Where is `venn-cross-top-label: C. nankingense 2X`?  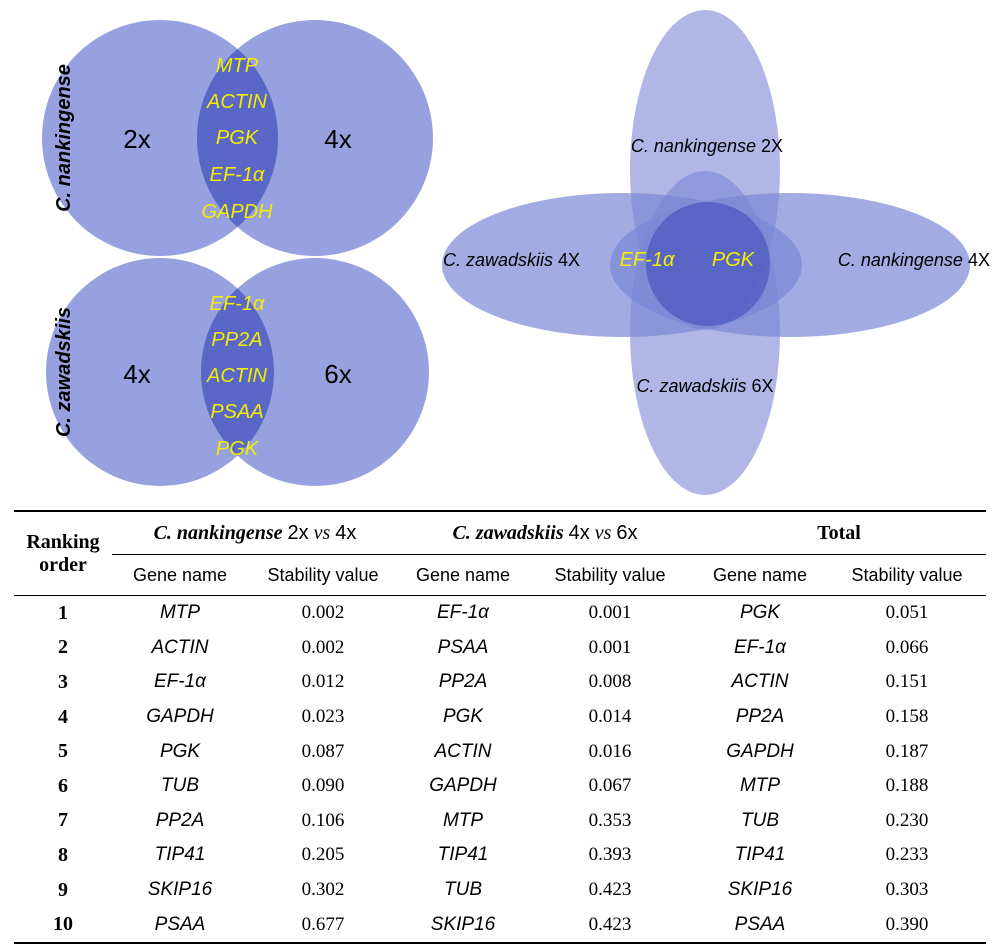
venn-cross-top-label: C. nankingense 2X is located at coordinates (707, 146).